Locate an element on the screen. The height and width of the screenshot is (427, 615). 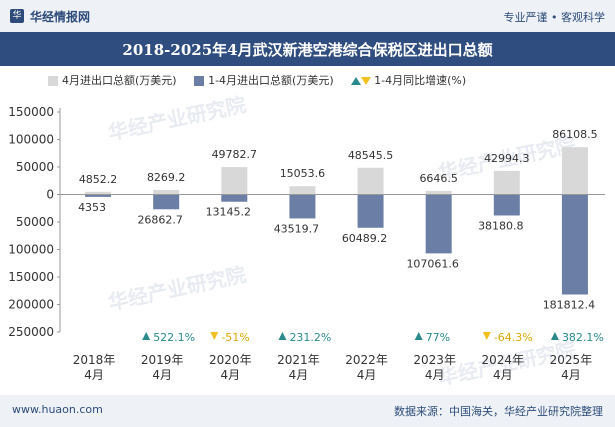
label-monthly-7: 86108.5 is located at coordinates (575, 134).